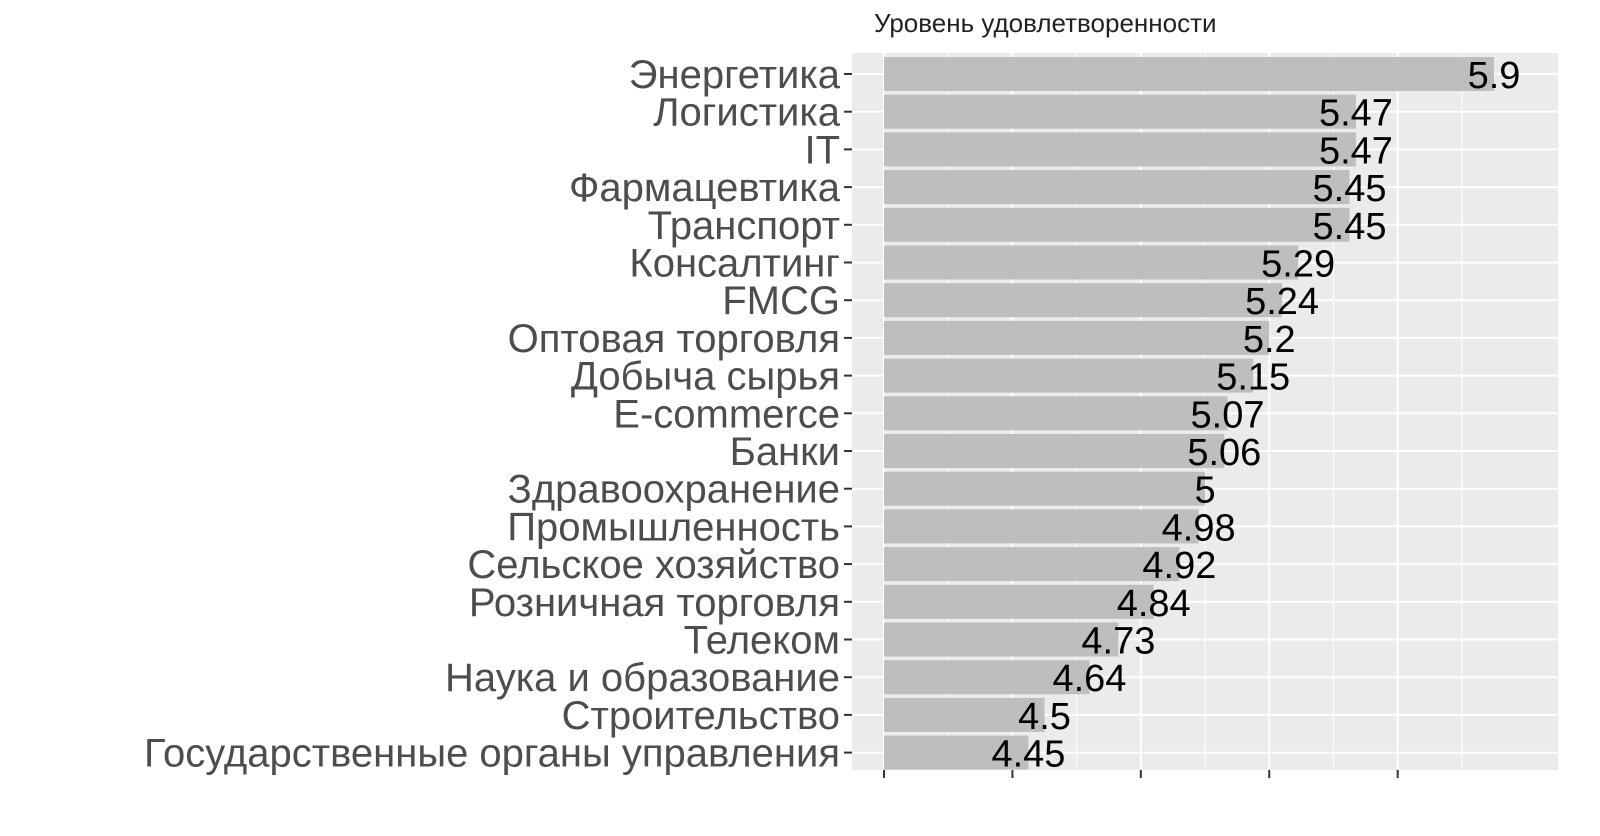  Describe the element at coordinates (642, 678) in the screenshot. I see `category-label: Наука и образование` at that location.